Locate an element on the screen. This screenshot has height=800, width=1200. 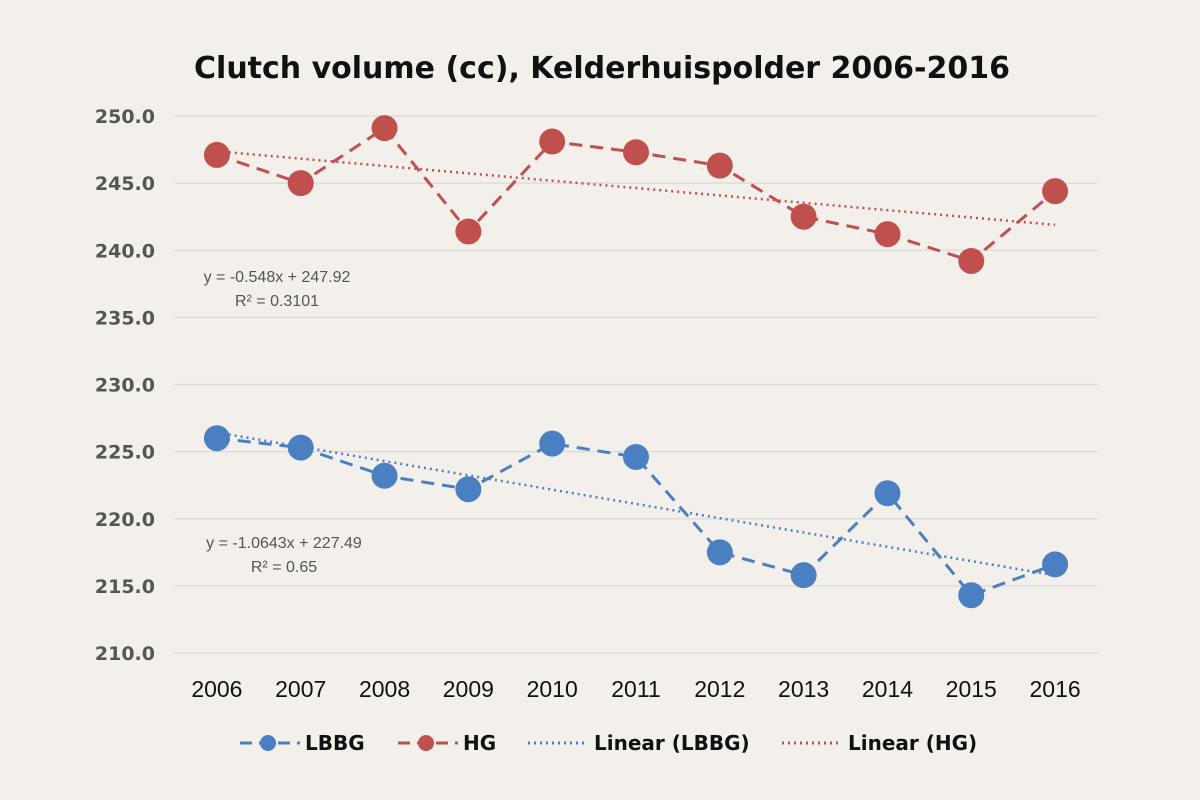
trendline-hg is located at coordinates (636, 188).